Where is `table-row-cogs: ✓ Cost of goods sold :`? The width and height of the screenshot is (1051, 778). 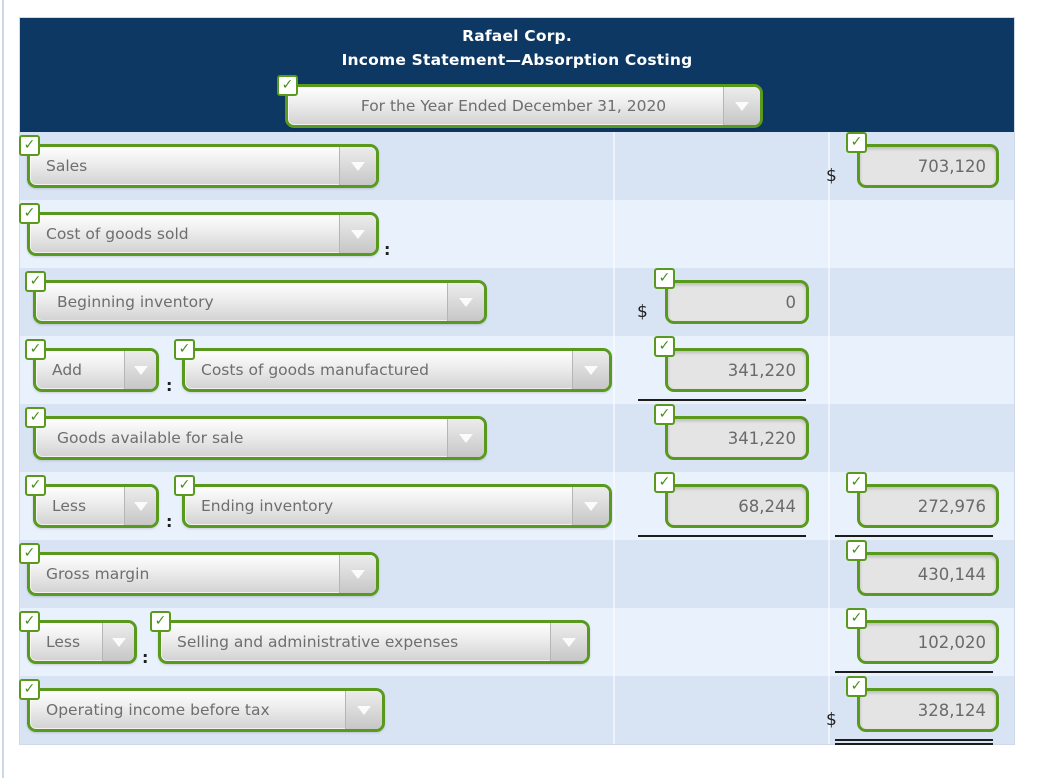 table-row-cogs: ✓ Cost of goods sold : is located at coordinates (516, 234).